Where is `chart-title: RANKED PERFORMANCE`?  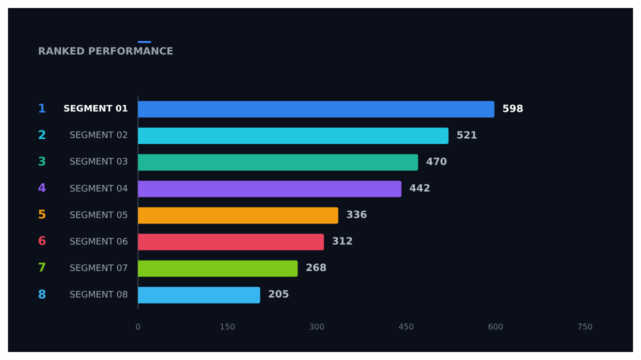
chart-title: RANKED PERFORMANCE is located at coordinates (106, 52).